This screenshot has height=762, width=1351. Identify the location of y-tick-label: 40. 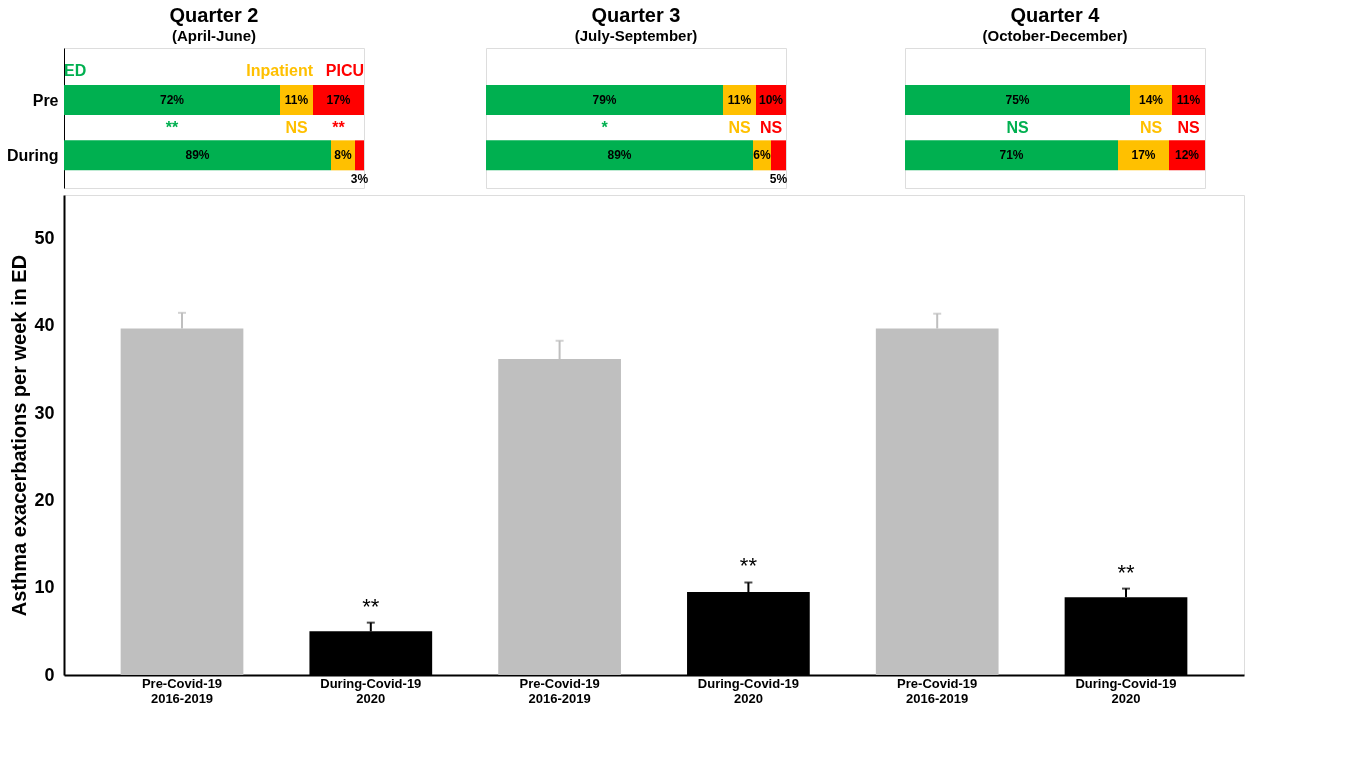
(44, 325).